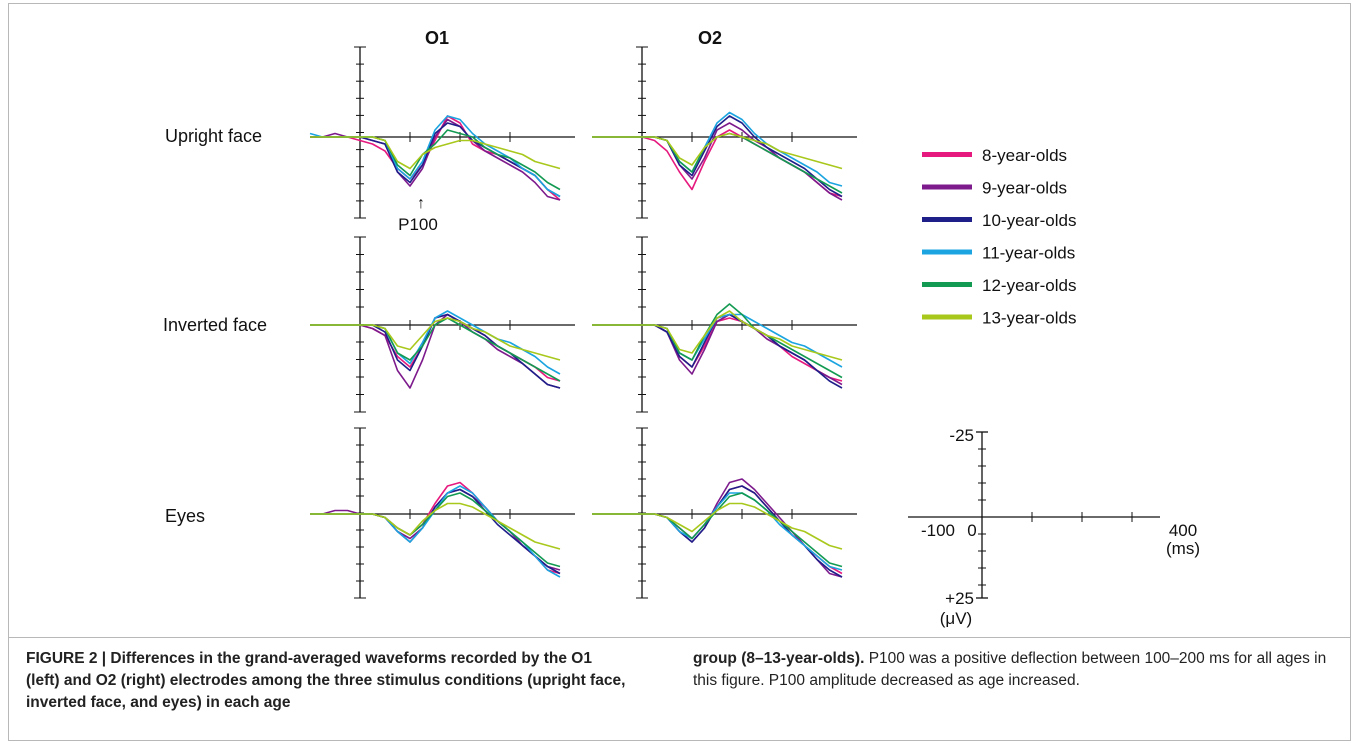 This screenshot has width=1355, height=746. What do you see at coordinates (213, 136) in the screenshot?
I see `row-label-upright-face: Upright face` at bounding box center [213, 136].